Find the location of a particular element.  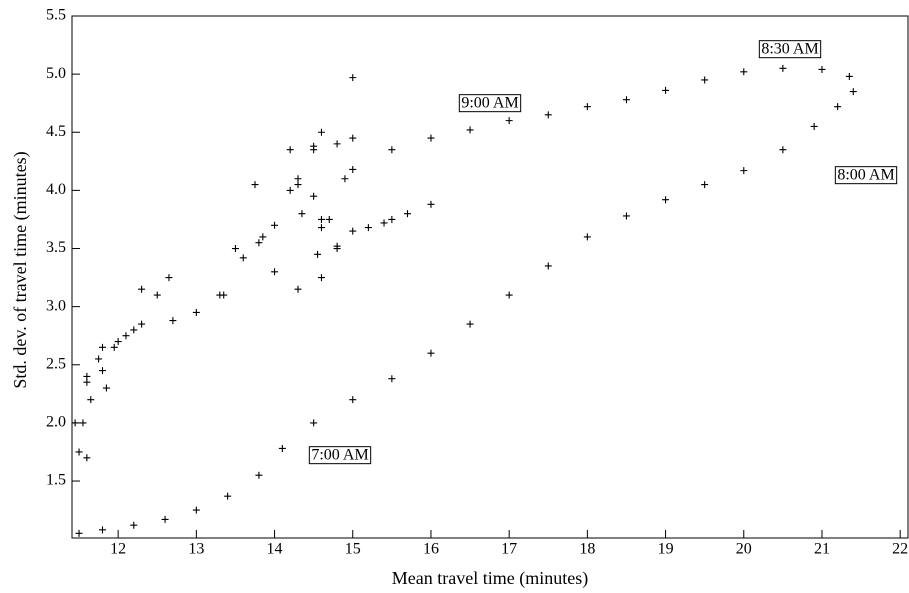

y-tick-label: 3.5 is located at coordinates (56, 247).